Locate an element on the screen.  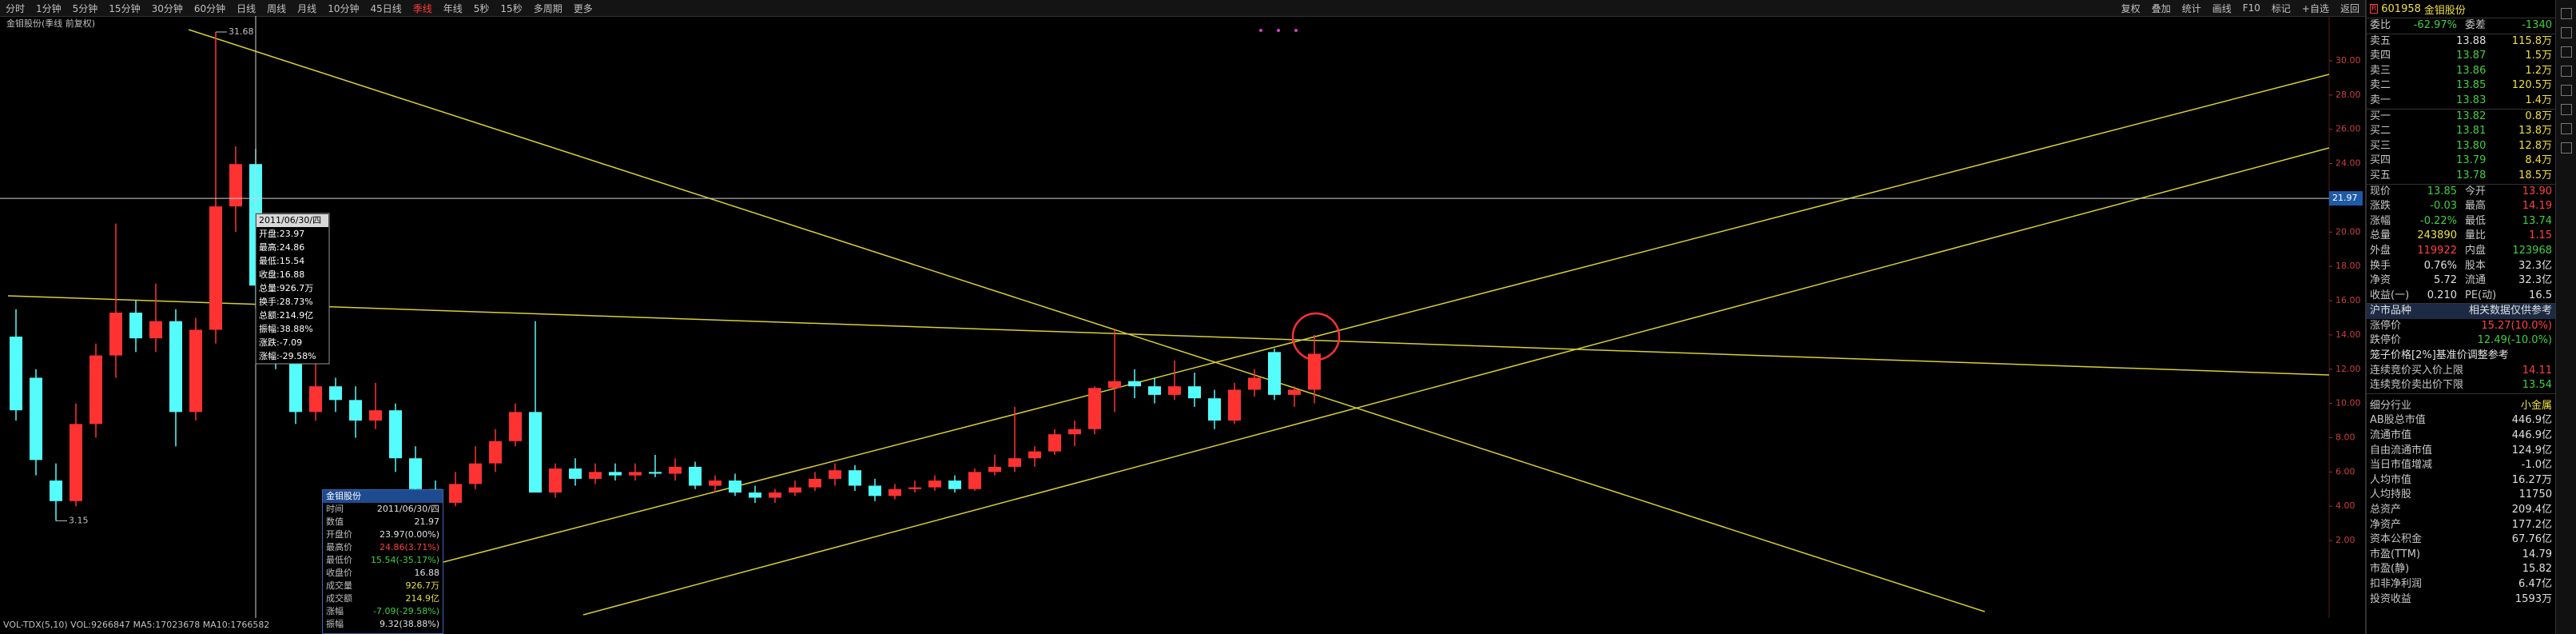
y-tick-label: 16.00 is located at coordinates (2348, 300).